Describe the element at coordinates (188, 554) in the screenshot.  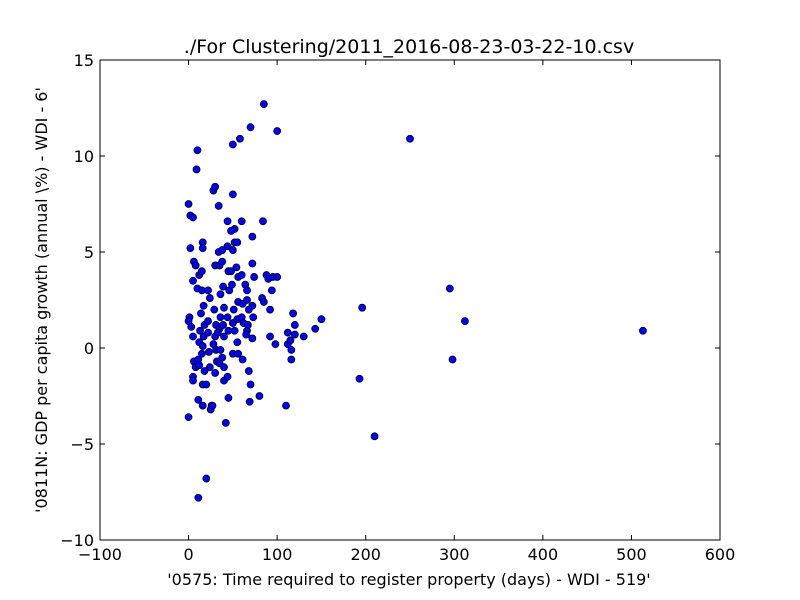
I see `x-tick-label: 0` at that location.